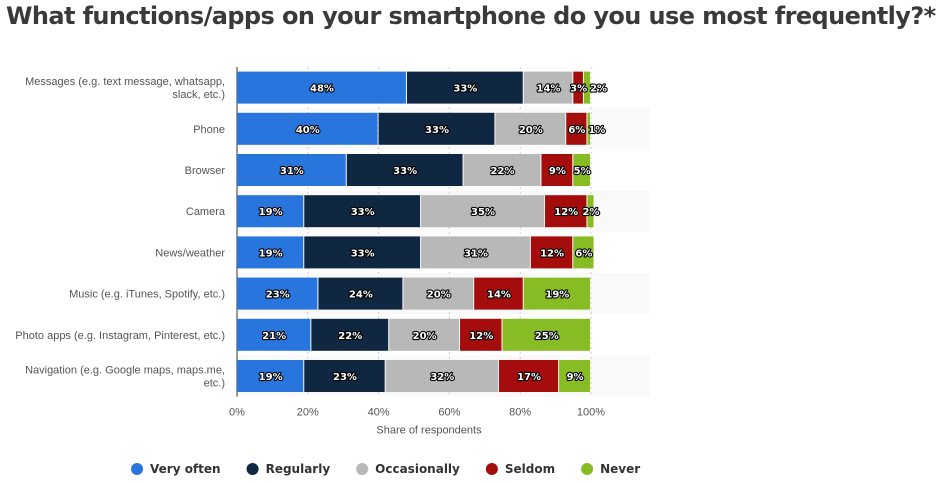 This screenshot has width=943, height=483. I want to click on data-label: 48%, so click(322, 89).